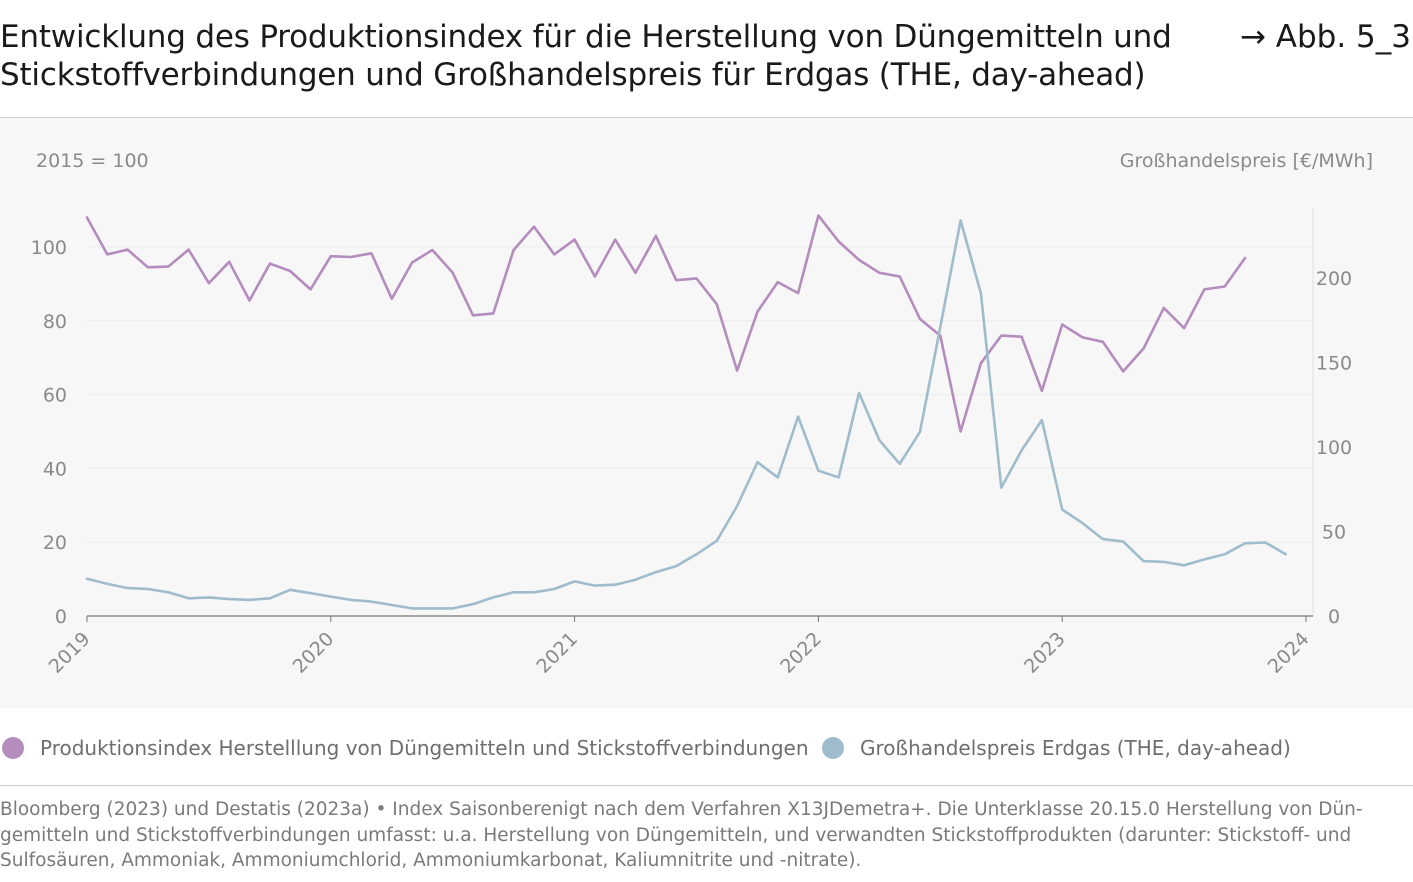  Describe the element at coordinates (55, 469) in the screenshot. I see `left-axis-tick-label: 40` at that location.